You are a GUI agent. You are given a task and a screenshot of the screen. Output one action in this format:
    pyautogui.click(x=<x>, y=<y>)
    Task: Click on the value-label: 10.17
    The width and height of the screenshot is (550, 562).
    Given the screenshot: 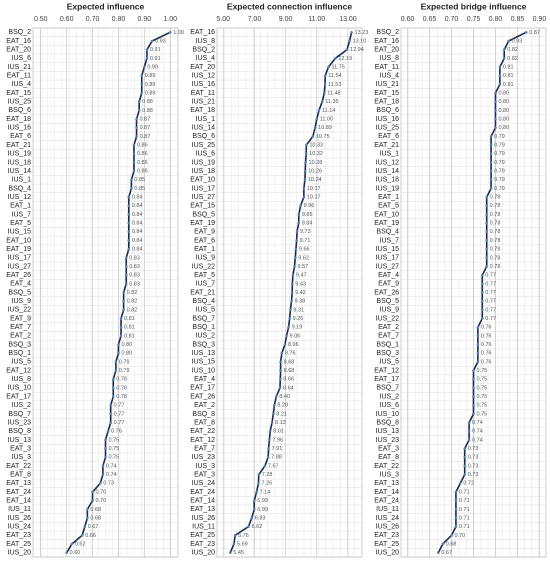 What is the action you would take?
    pyautogui.click(x=314, y=189)
    